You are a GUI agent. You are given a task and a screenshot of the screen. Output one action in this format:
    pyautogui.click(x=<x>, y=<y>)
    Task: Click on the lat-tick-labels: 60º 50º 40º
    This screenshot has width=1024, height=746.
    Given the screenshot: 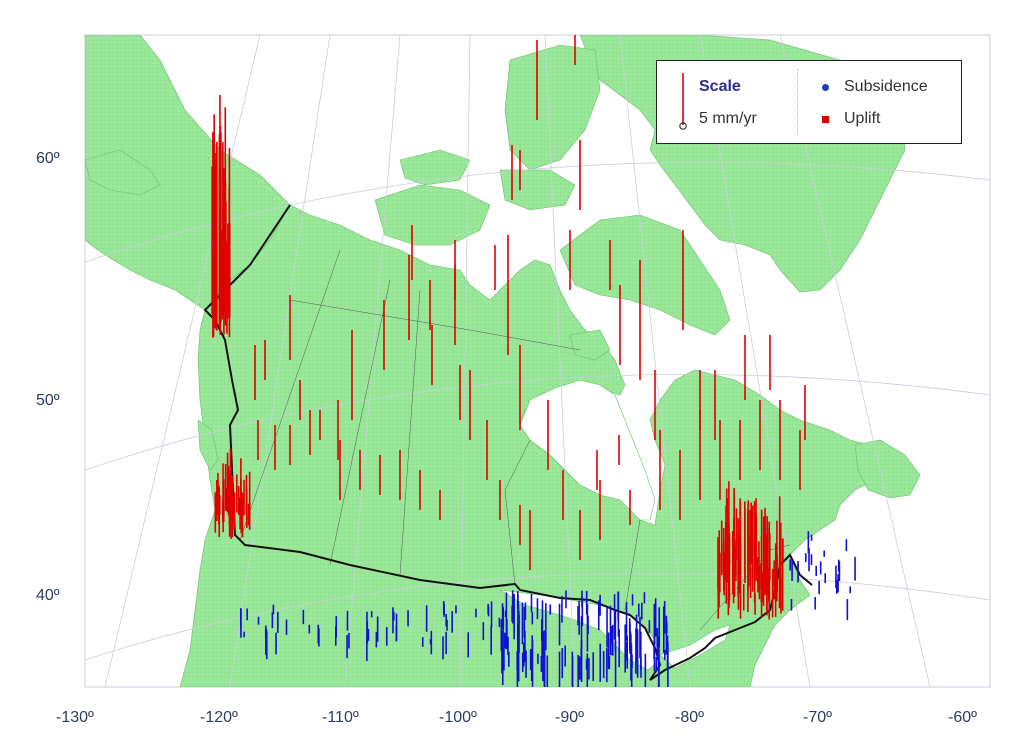 What is the action you would take?
    pyautogui.click(x=48, y=377)
    